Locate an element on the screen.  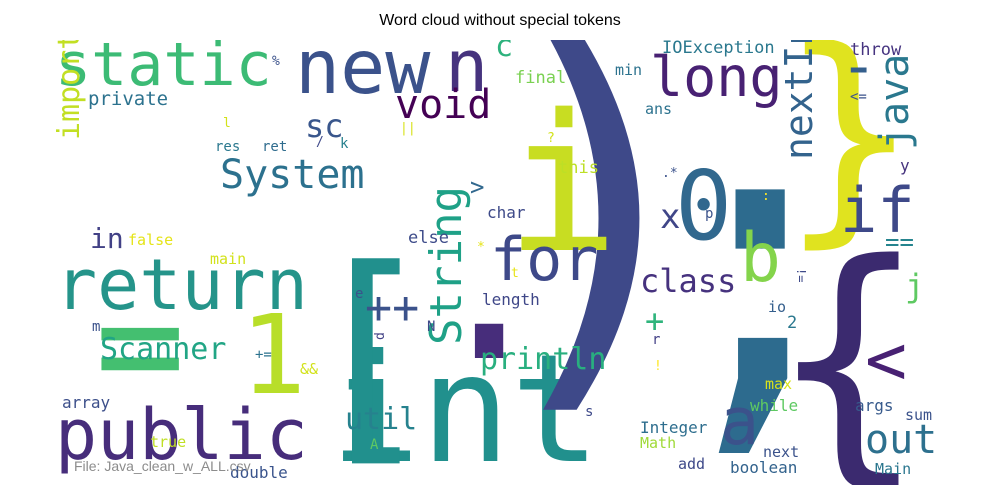
word-57: double is located at coordinates (259, 472).